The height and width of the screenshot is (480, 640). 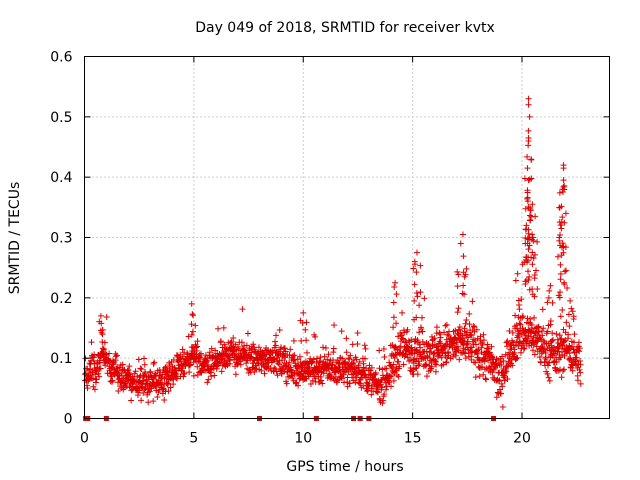 I want to click on x-tick-label: 15, so click(x=413, y=439).